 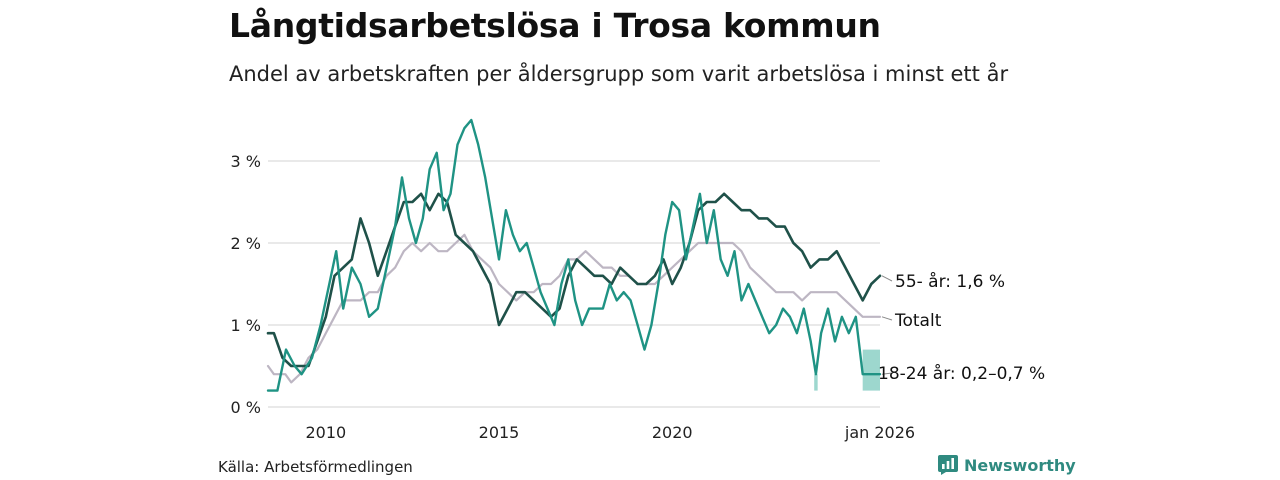 What do you see at coordinates (555, 25) in the screenshot?
I see `chart-title: Långtidsarbetslösa i Trosa kommun` at bounding box center [555, 25].